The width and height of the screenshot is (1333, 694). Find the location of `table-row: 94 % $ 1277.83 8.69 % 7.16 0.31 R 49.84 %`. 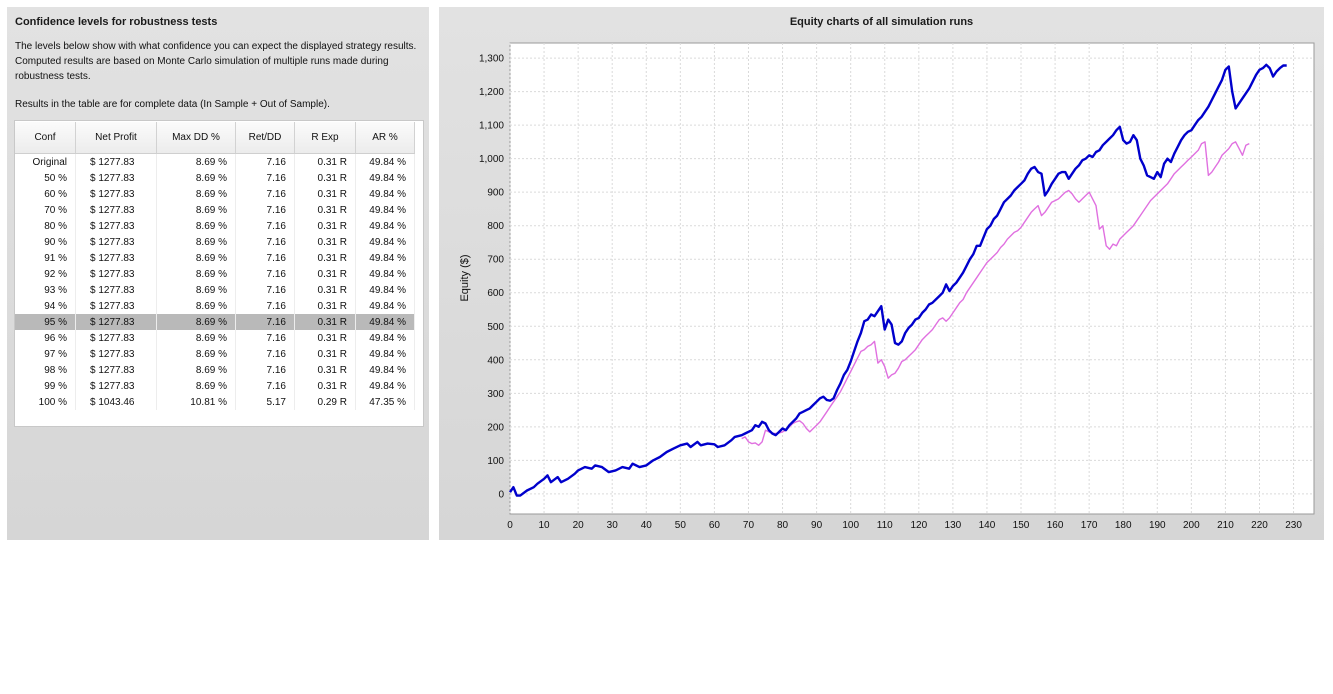

table-row: 94 % $ 1277.83 8.69 % 7.16 0.31 R 49.84 % is located at coordinates (215, 306).